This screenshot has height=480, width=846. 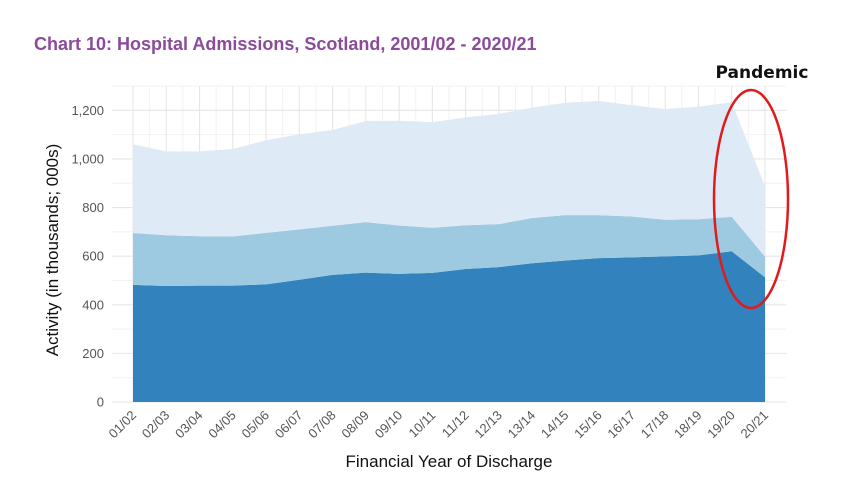 What do you see at coordinates (762, 73) in the screenshot?
I see `pandemic-label: Pandemic` at bounding box center [762, 73].